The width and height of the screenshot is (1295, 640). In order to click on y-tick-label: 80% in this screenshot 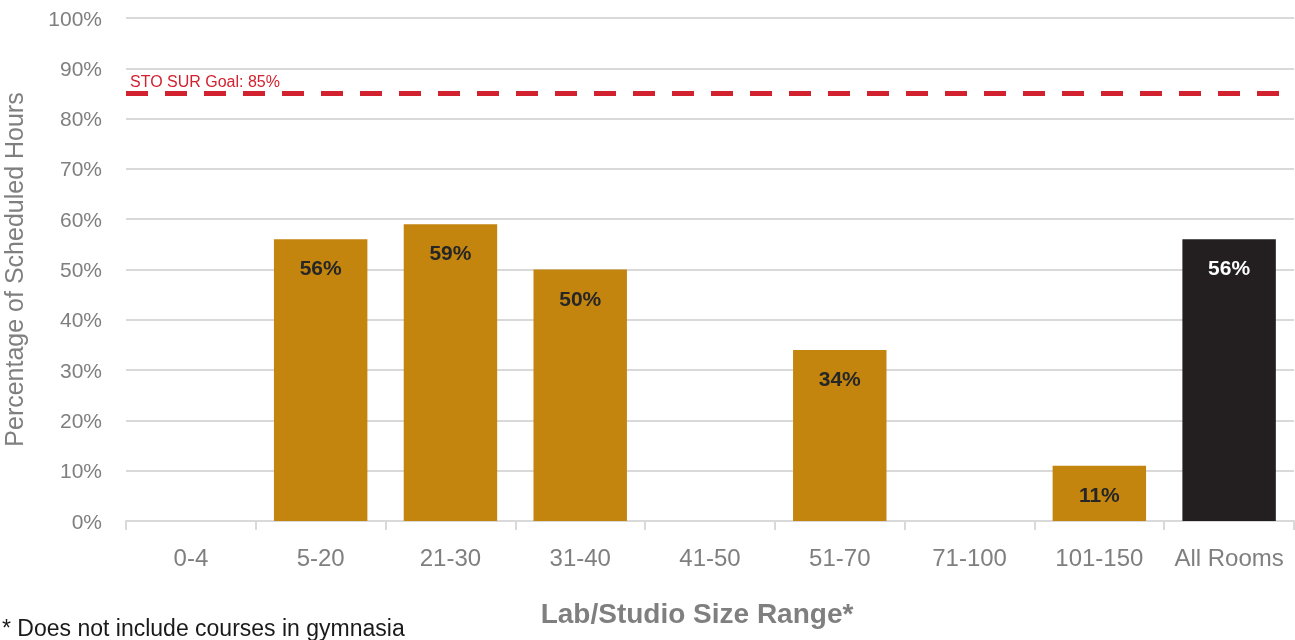, I will do `click(80, 119)`.